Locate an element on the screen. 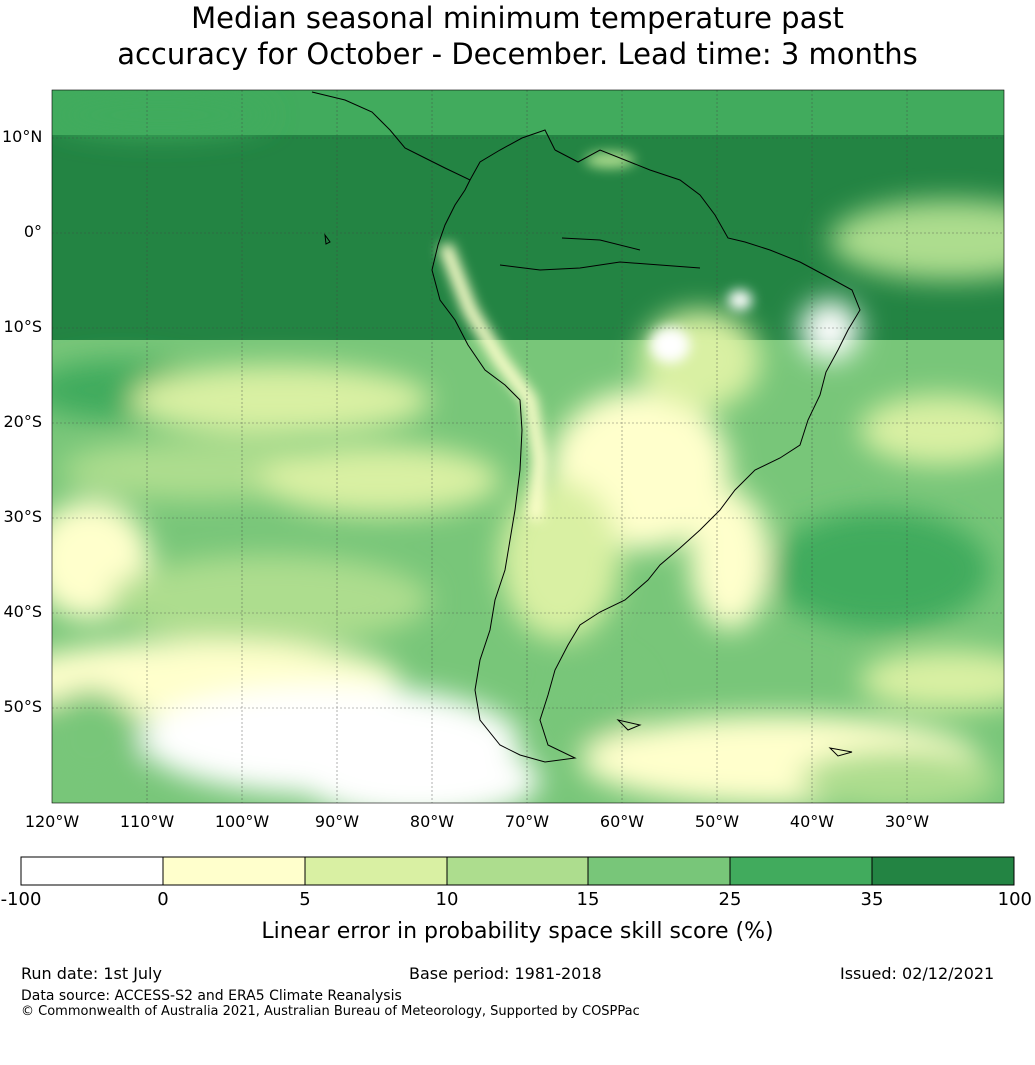 This screenshot has width=1035, height=1065. colorbar-tick-5: 5 is located at coordinates (305, 899).